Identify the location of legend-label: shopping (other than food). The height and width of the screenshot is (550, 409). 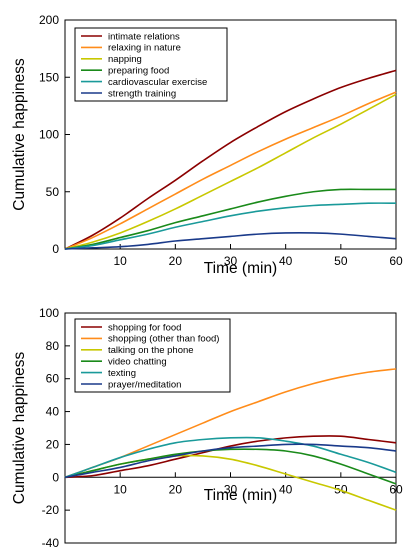
(163, 339).